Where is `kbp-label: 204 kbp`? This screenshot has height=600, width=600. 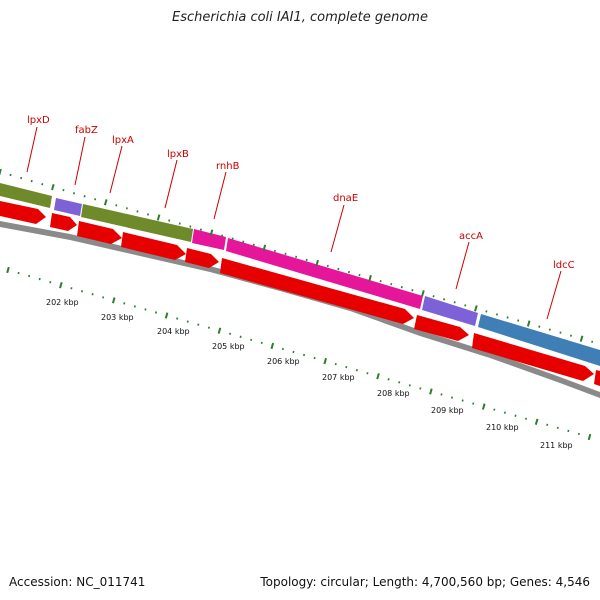
kbp-label: 204 kbp is located at coordinates (173, 331).